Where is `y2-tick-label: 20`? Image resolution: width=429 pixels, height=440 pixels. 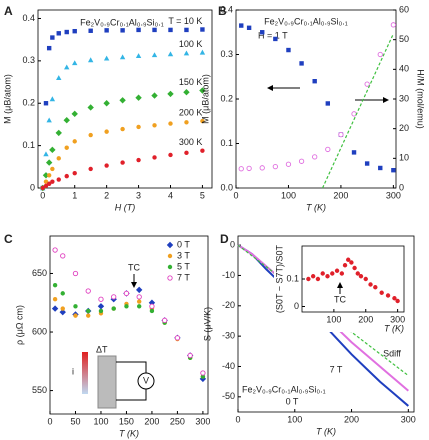
y2-tick-label: 20 is located at coordinates (404, 128).